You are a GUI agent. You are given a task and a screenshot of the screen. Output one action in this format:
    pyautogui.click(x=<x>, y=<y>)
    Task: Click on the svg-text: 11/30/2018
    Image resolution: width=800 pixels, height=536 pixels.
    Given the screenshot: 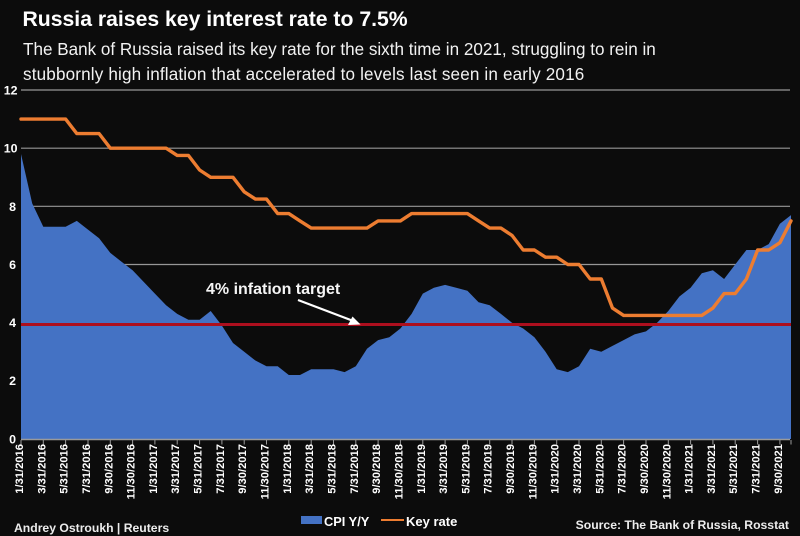 What is the action you would take?
    pyautogui.click(x=399, y=471)
    